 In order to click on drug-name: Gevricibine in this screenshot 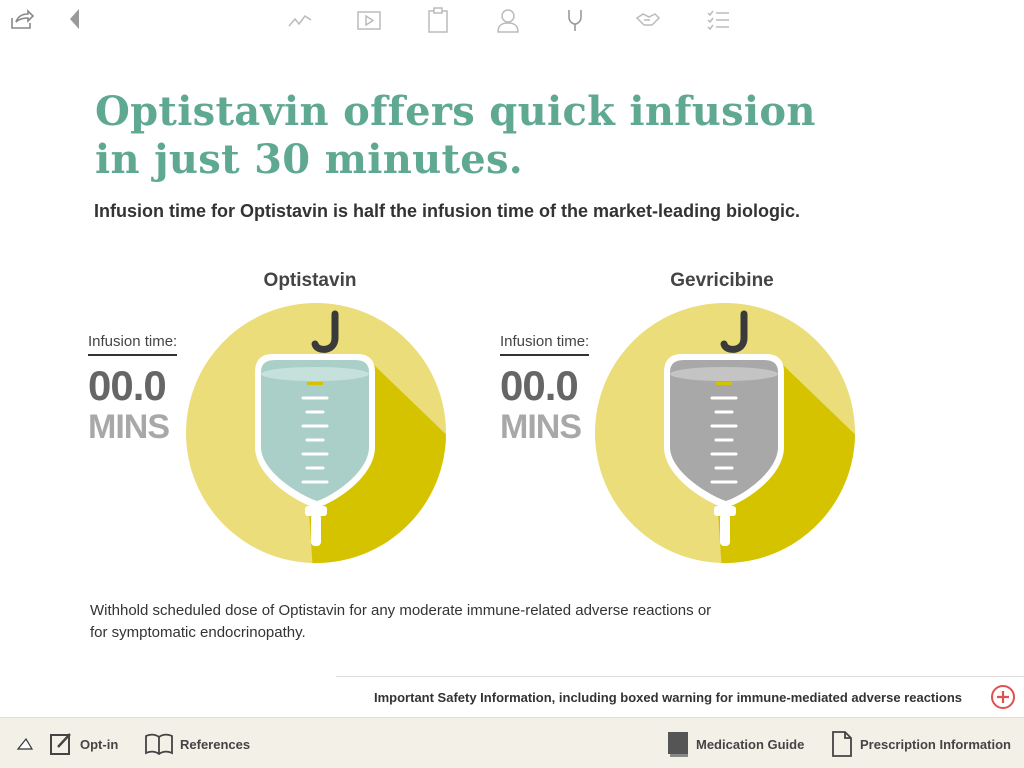, I will do `click(722, 280)`.